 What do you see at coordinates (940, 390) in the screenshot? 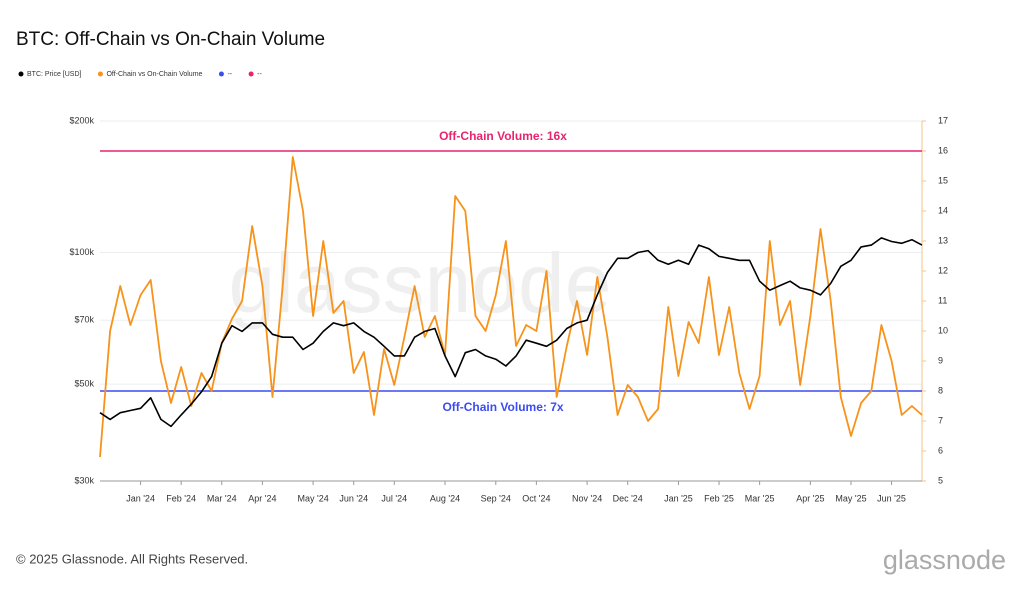
I see `y2-tick-label: 8` at bounding box center [940, 390].